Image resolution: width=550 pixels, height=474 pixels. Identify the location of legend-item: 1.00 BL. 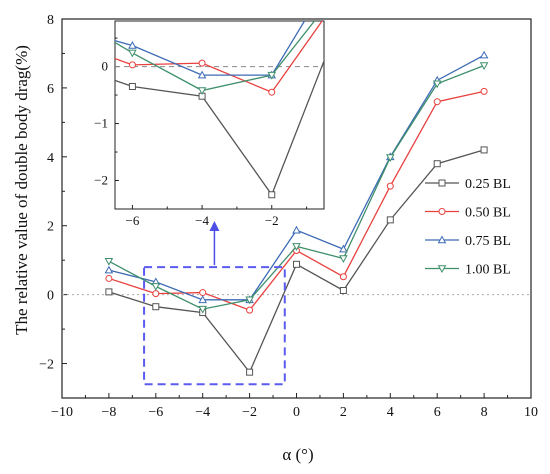
(468, 270).